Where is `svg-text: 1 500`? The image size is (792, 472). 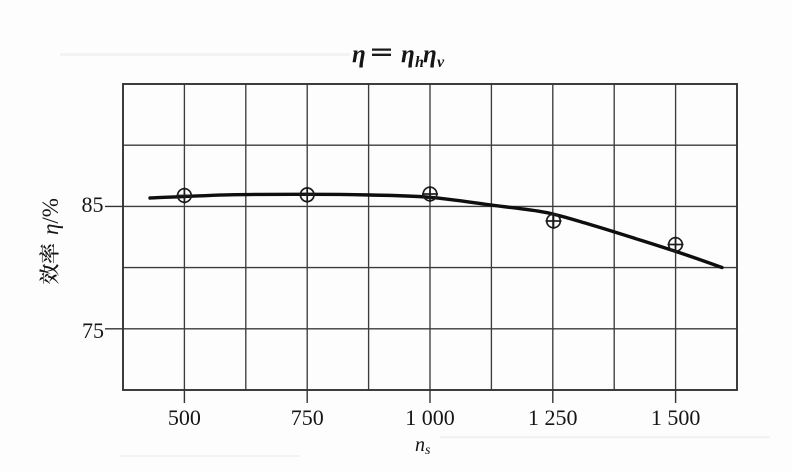
svg-text: 1 500 is located at coordinates (676, 417).